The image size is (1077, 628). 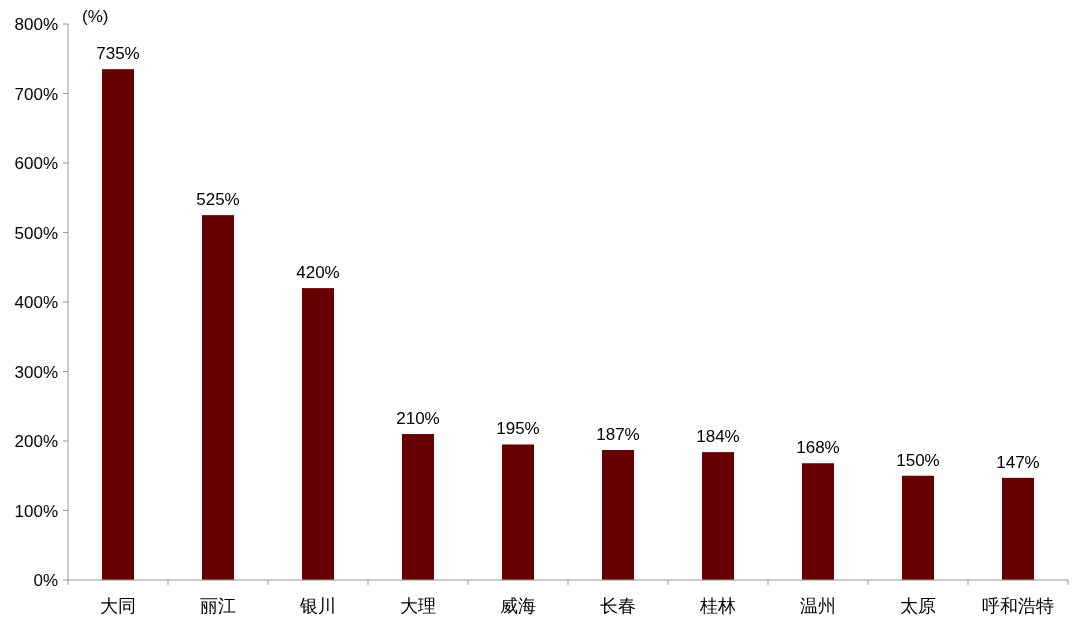 What do you see at coordinates (36, 441) in the screenshot?
I see `y-tick-label: 200%` at bounding box center [36, 441].